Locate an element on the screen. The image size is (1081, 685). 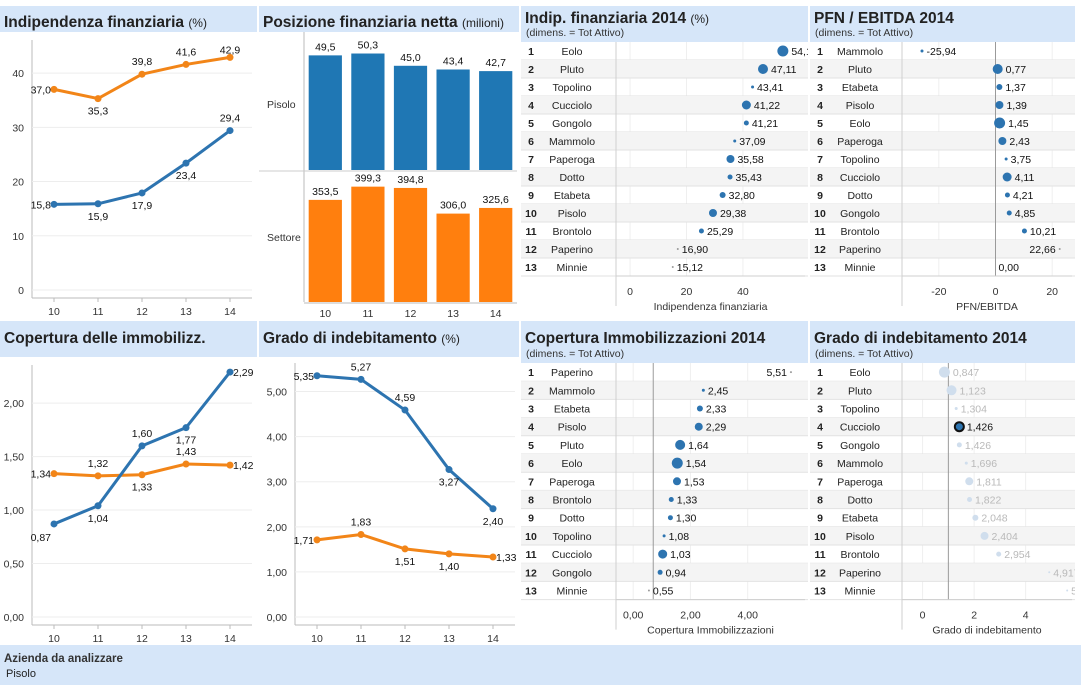
data-label: 29,4 is located at coordinates (230, 119).